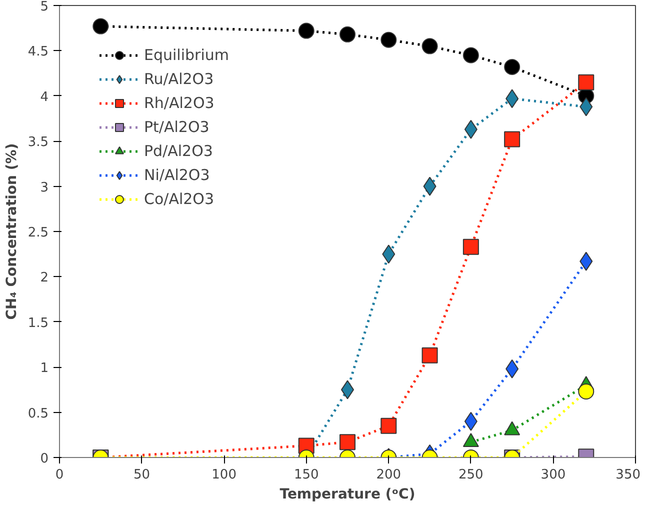  What do you see at coordinates (224, 475) in the screenshot?
I see `x-tick-label: 100` at bounding box center [224, 475].